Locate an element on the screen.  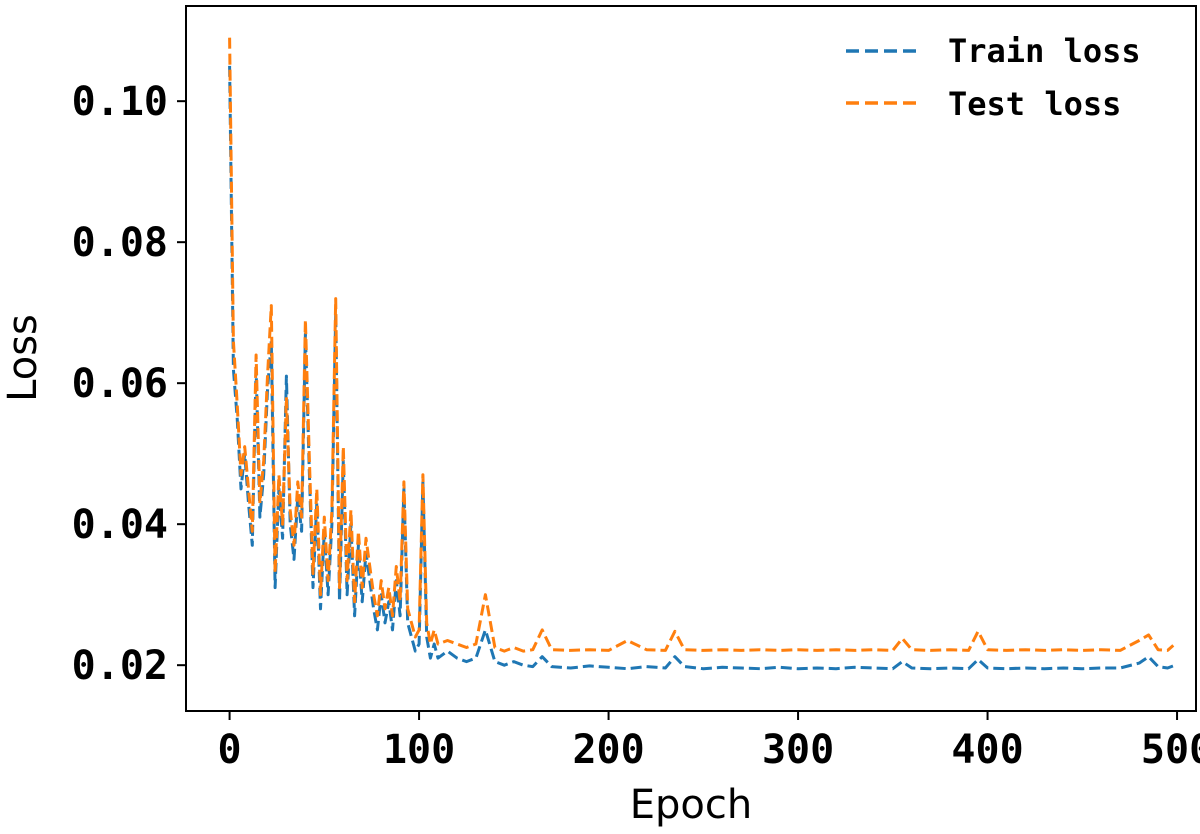
legend: Train loss Test loss is located at coordinates (993, 77).